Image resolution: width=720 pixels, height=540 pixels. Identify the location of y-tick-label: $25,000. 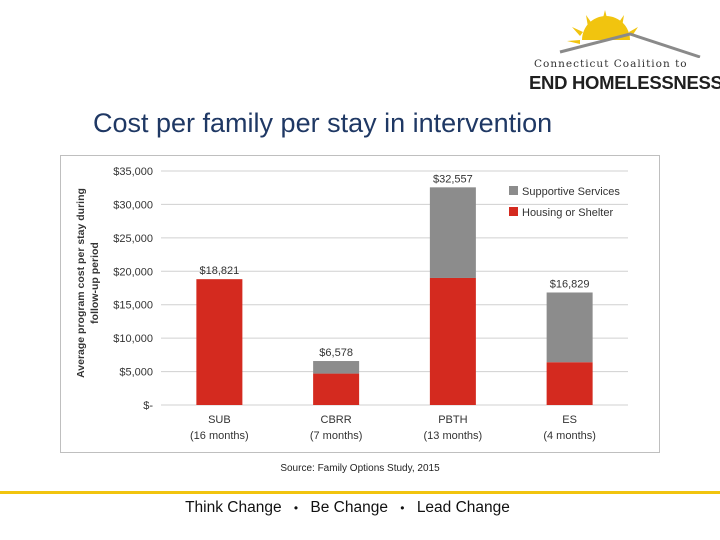
(133, 239).